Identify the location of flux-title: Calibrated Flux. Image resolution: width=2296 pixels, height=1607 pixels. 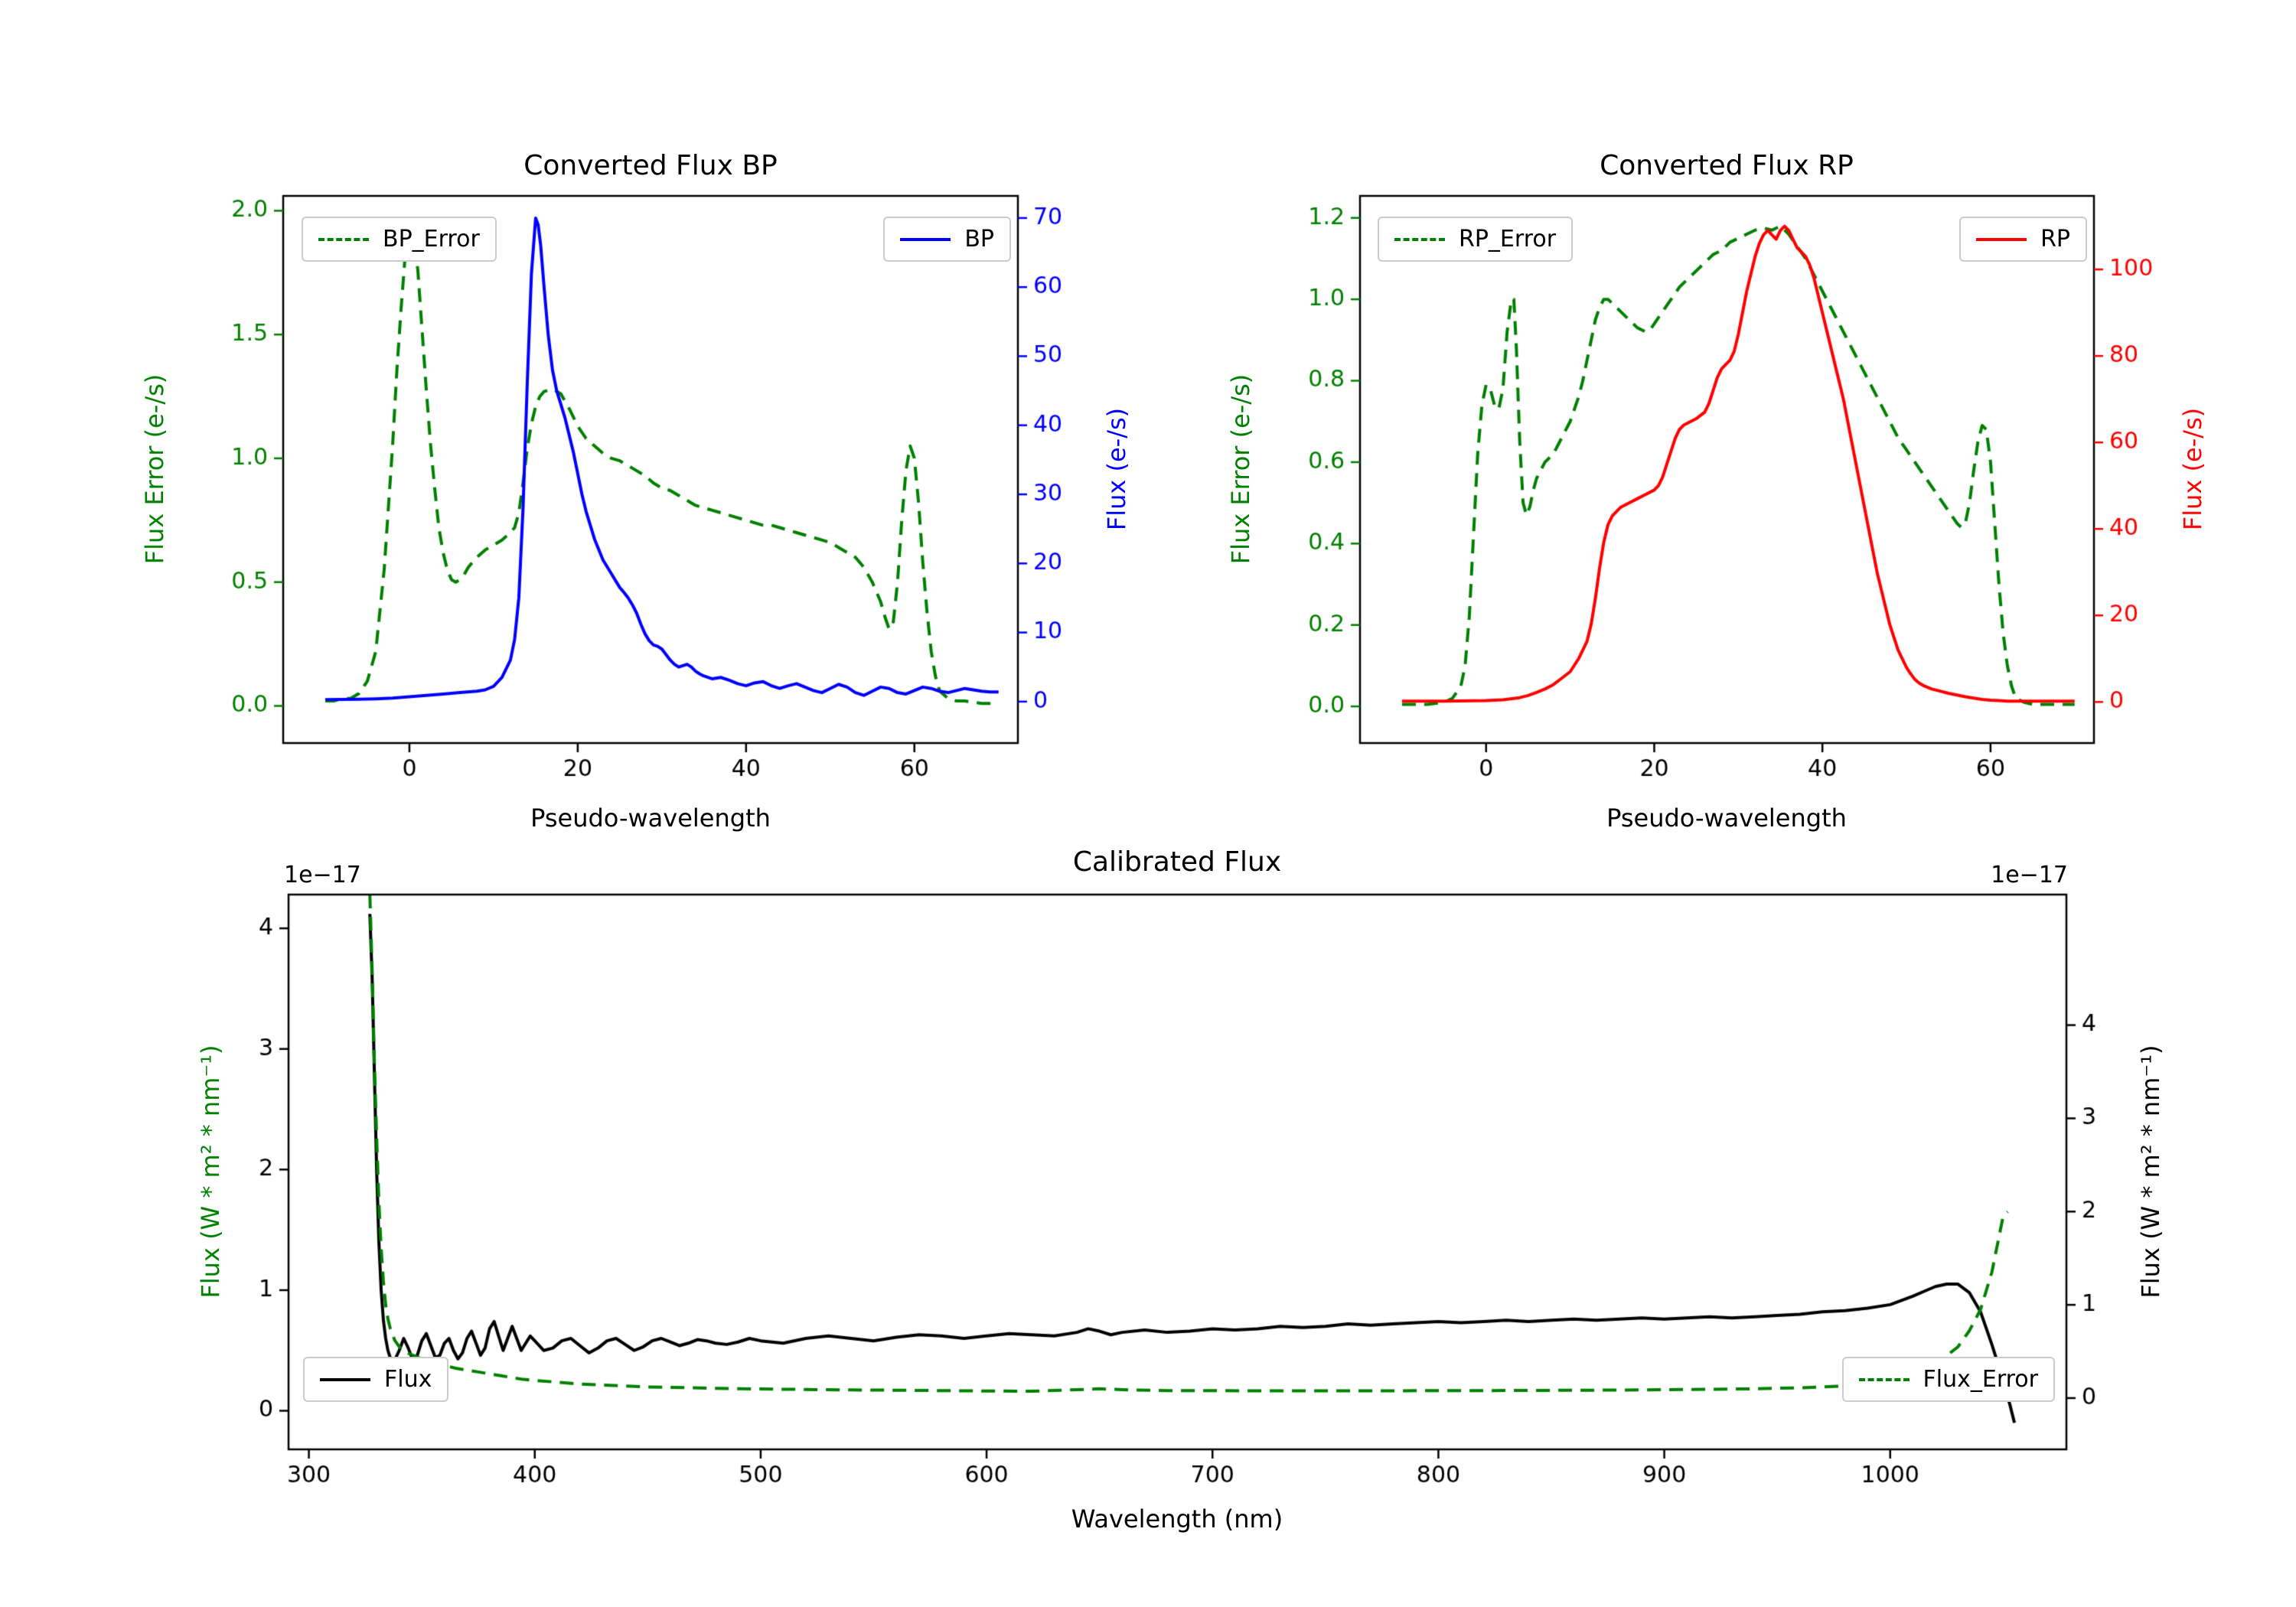
(1177, 862).